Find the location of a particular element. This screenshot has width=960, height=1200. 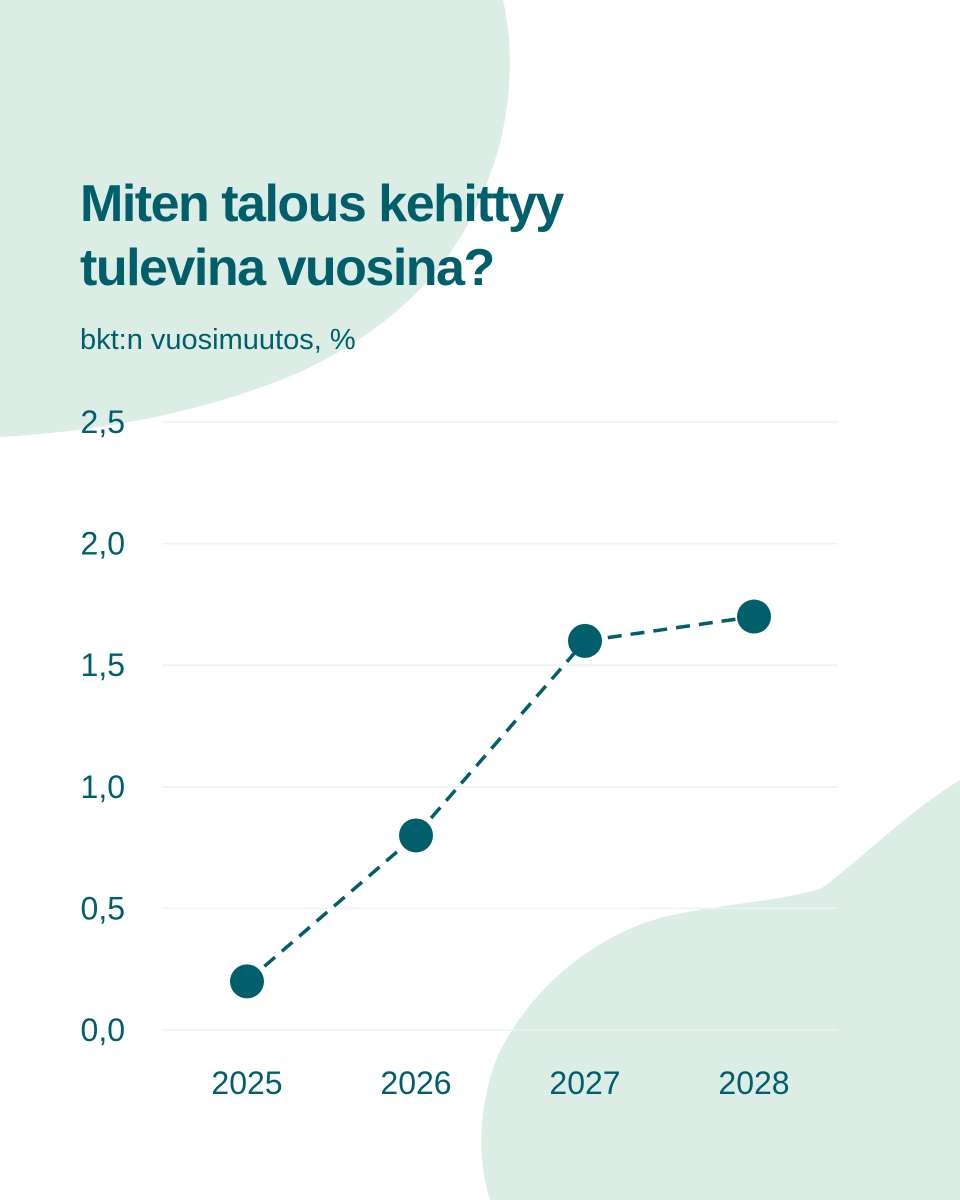

y-axis: 0,0 0,5 1,0 1,5 2,0 2,5 is located at coordinates (103, 726).